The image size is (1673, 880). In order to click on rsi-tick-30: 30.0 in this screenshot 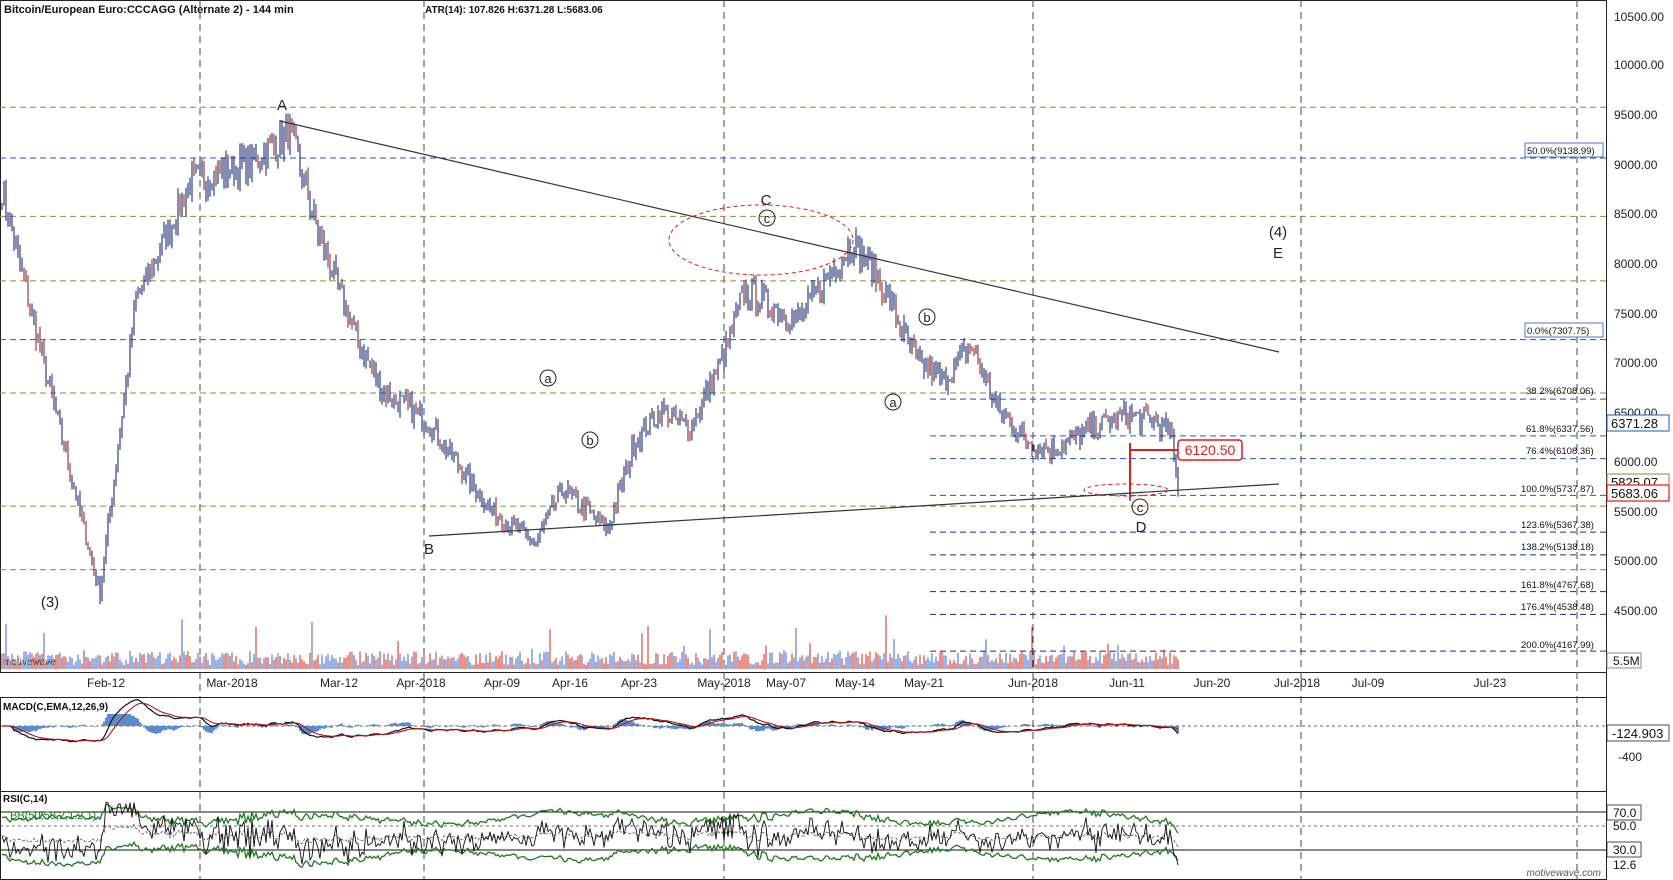, I will do `click(1625, 850)`.